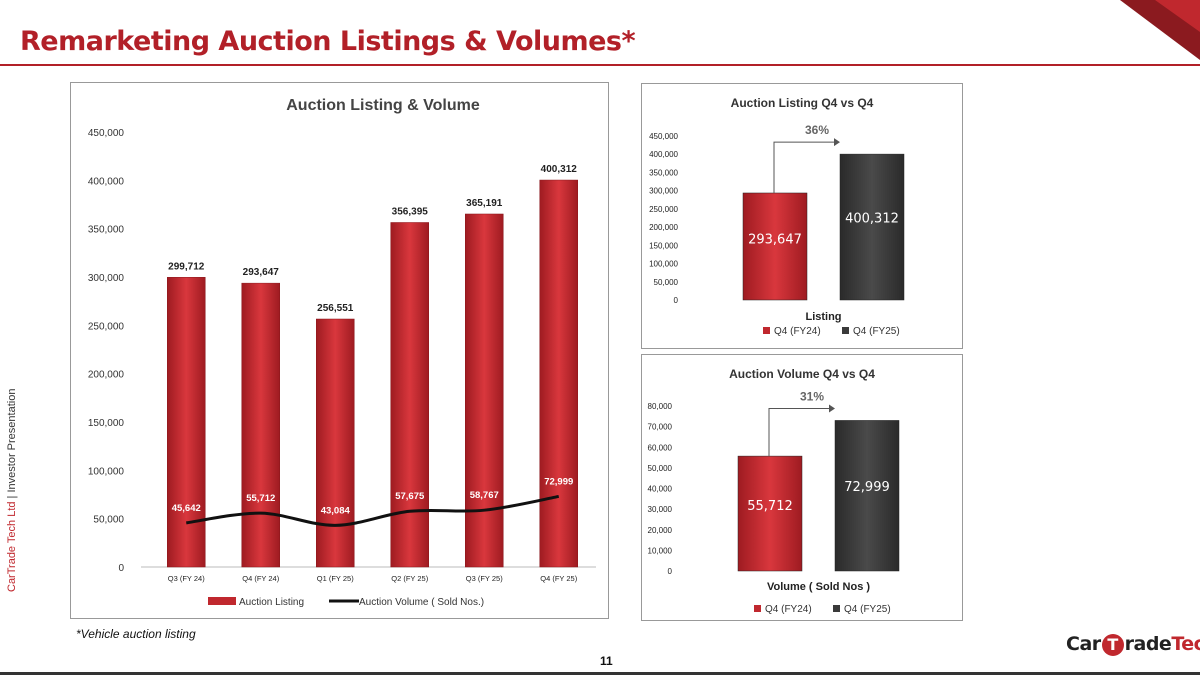  I want to click on x-tick-label: Q4 (FY 25), so click(558, 578).